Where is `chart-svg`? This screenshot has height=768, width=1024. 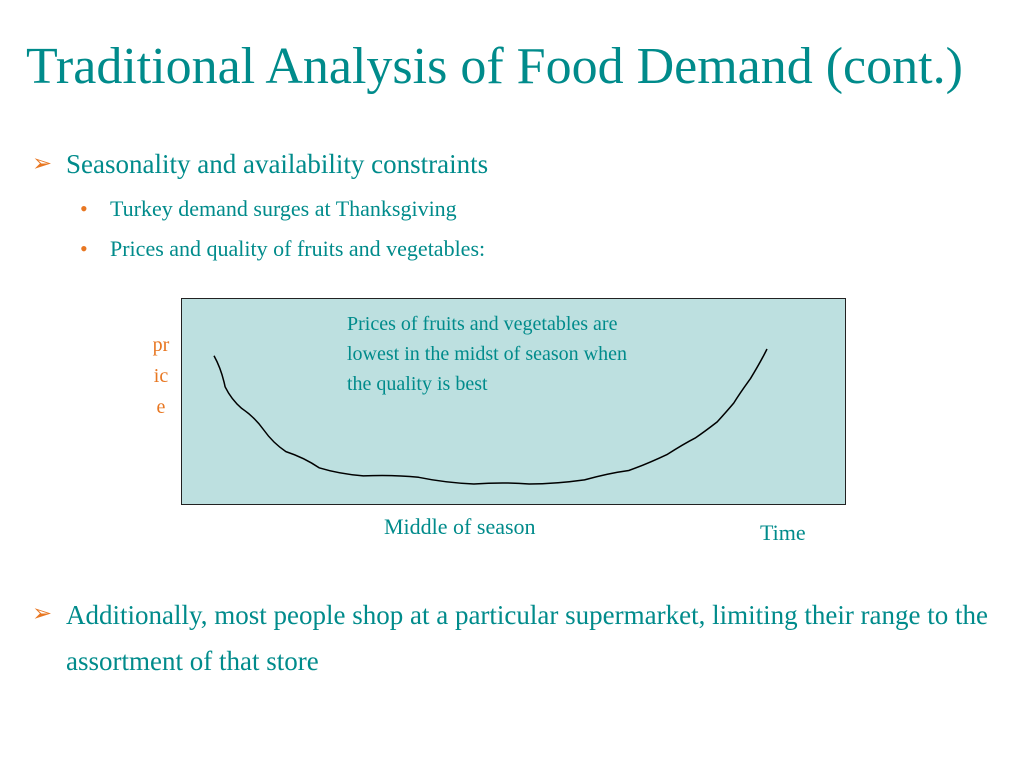 chart-svg is located at coordinates (490, 416).